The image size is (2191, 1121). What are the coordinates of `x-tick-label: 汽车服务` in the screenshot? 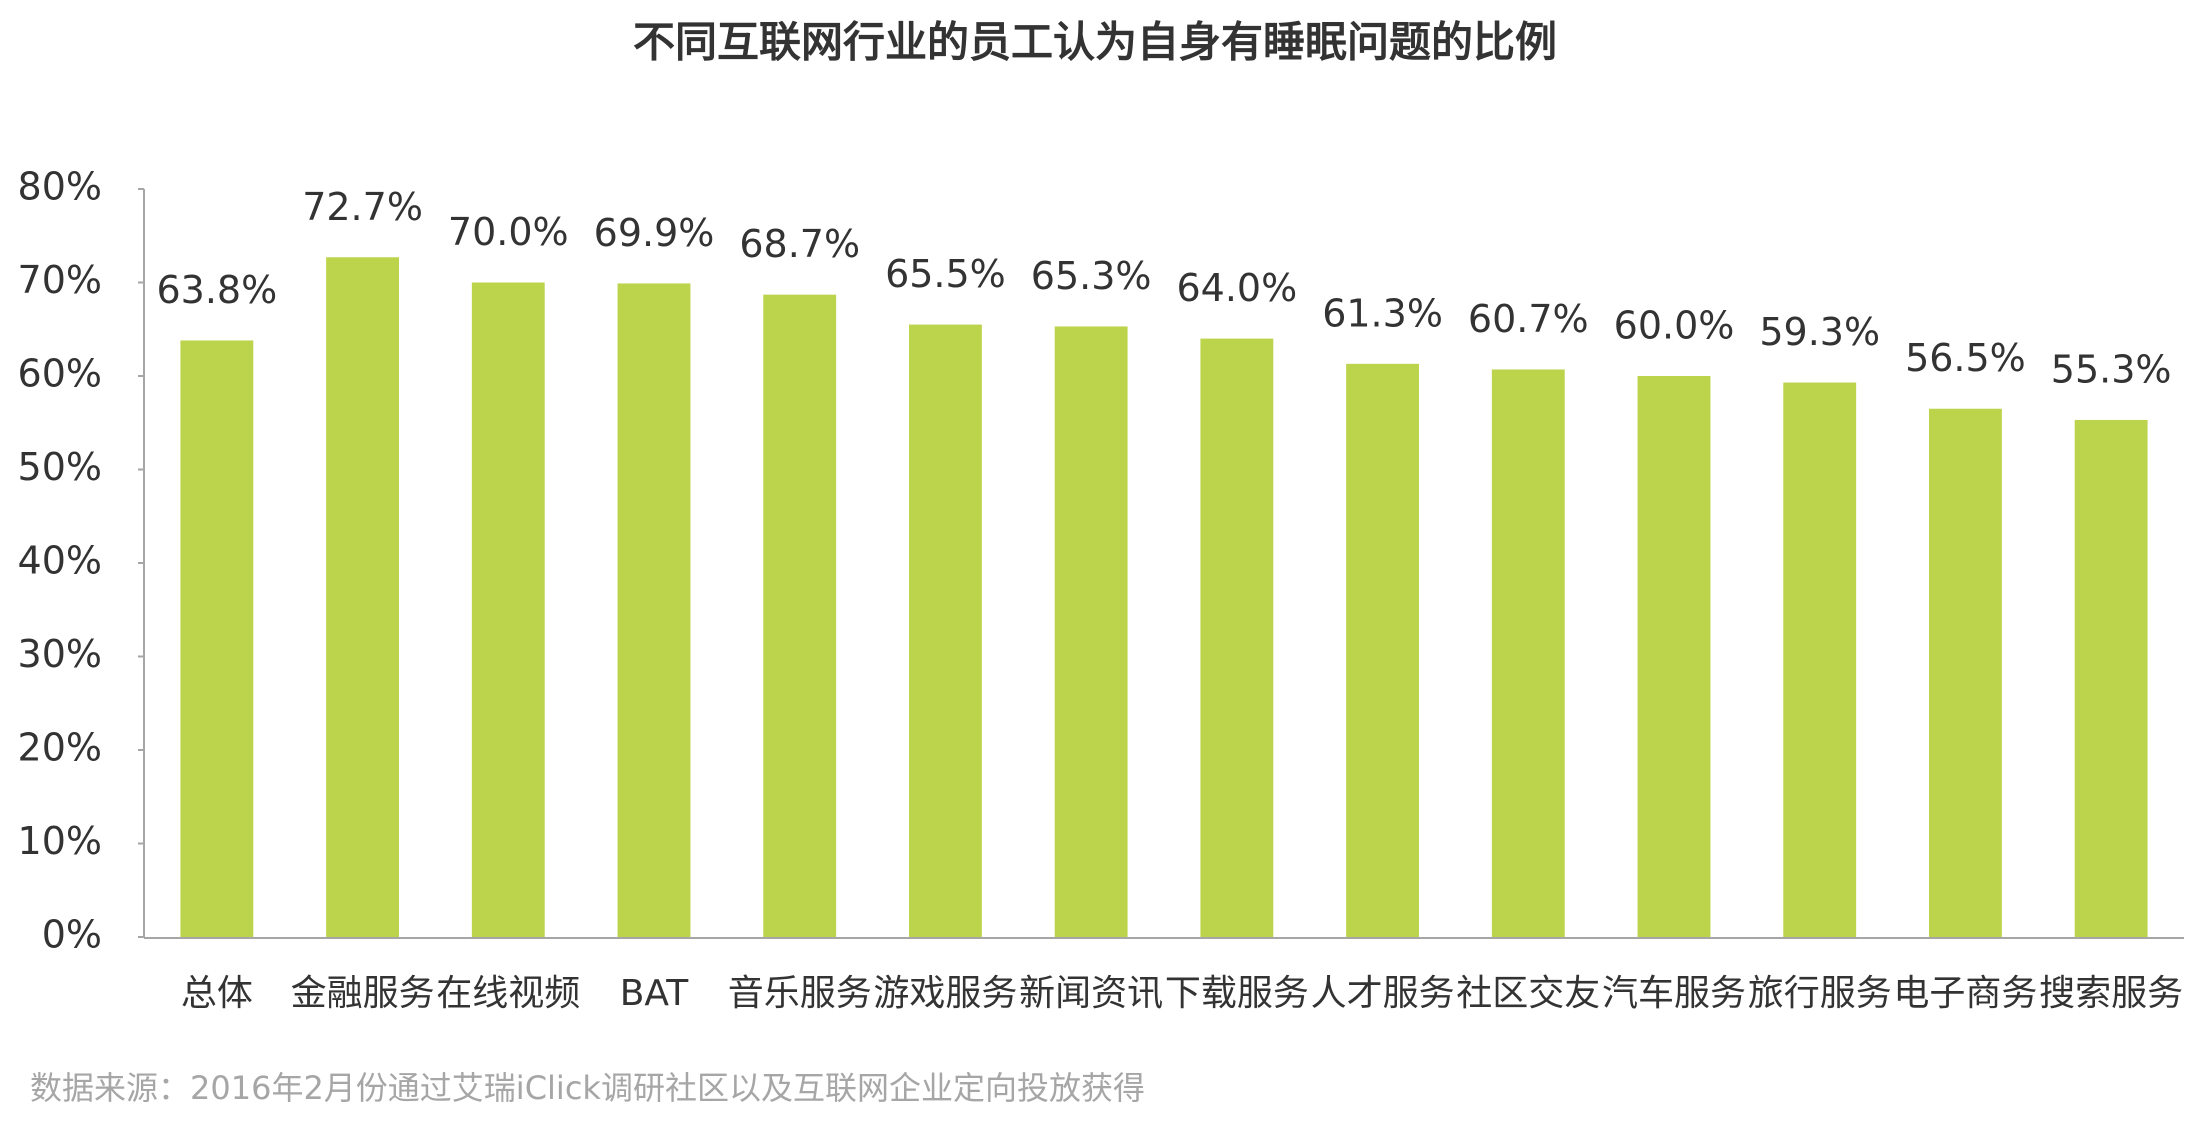 It's located at (1674, 993).